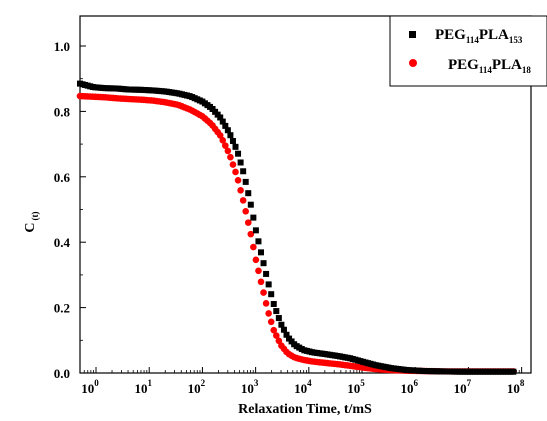 The height and width of the screenshot is (421, 547). Describe the element at coordinates (305, 409) in the screenshot. I see `x-axis-title: Relaxation Time, t/mS` at that location.